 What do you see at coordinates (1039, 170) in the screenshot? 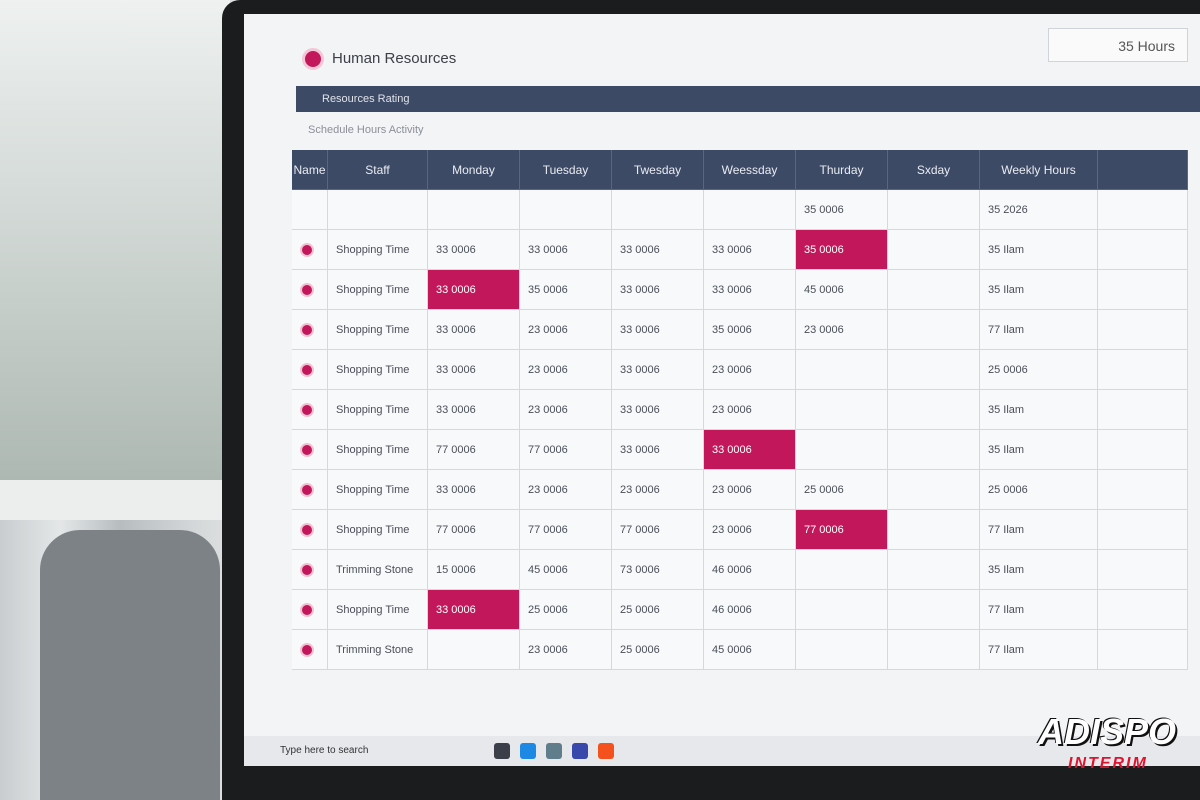
I see `column-header: Weekly Hours` at bounding box center [1039, 170].